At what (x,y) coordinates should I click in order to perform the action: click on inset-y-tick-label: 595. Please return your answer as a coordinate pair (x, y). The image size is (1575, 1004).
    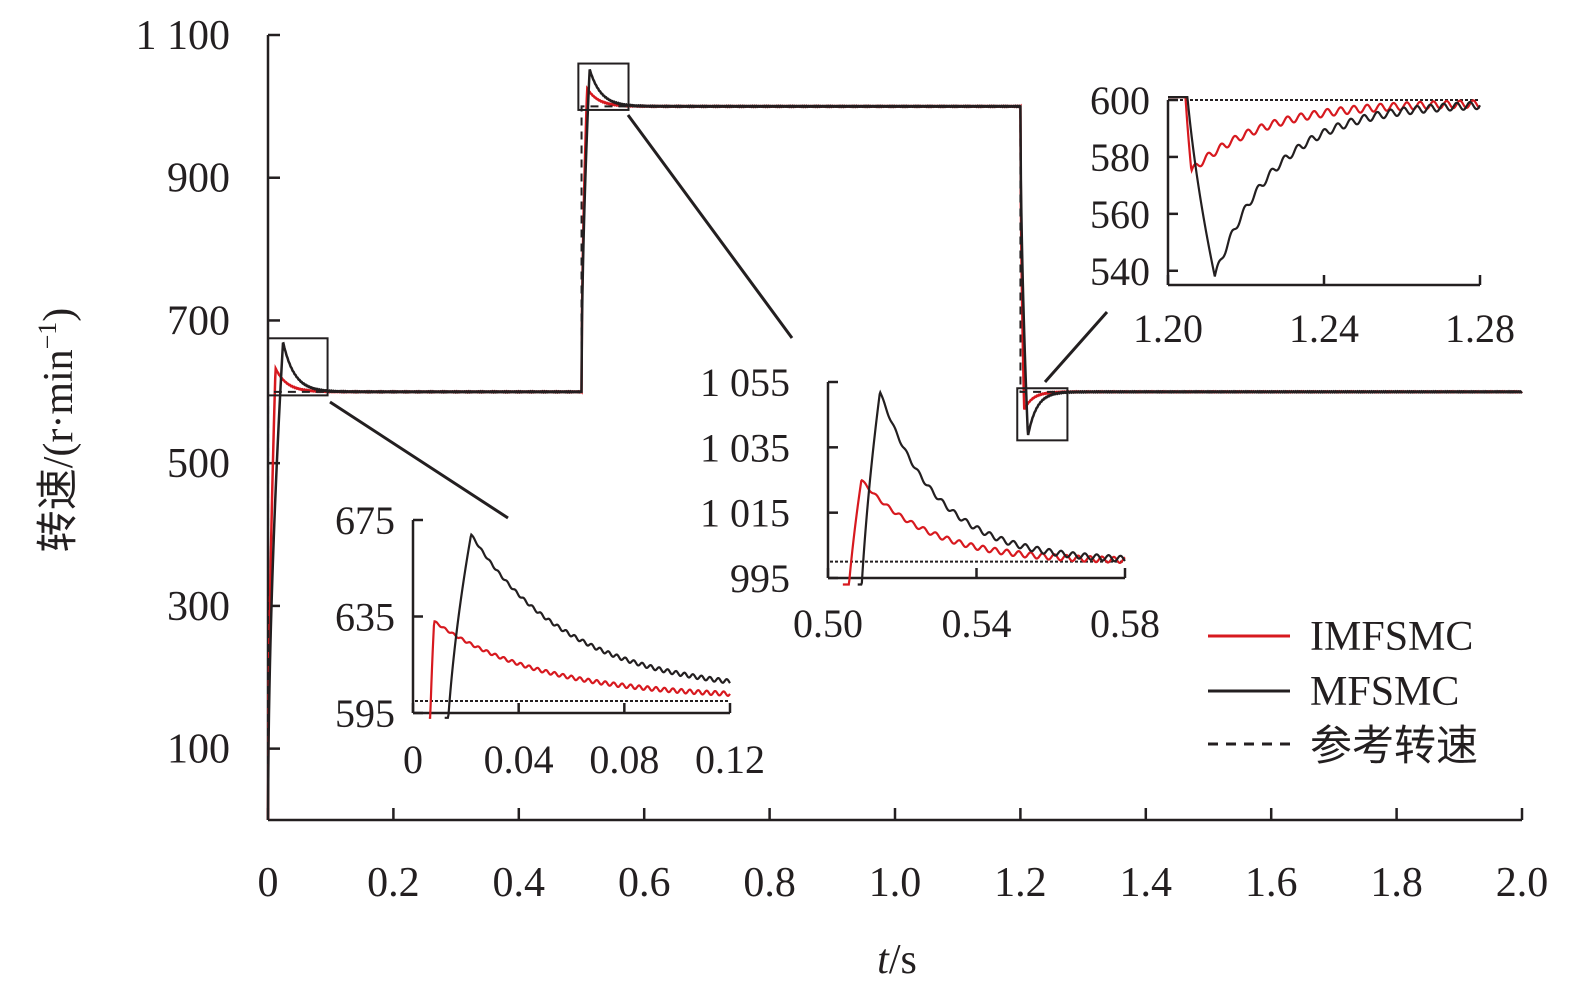
    Looking at the image, I should click on (365, 713).